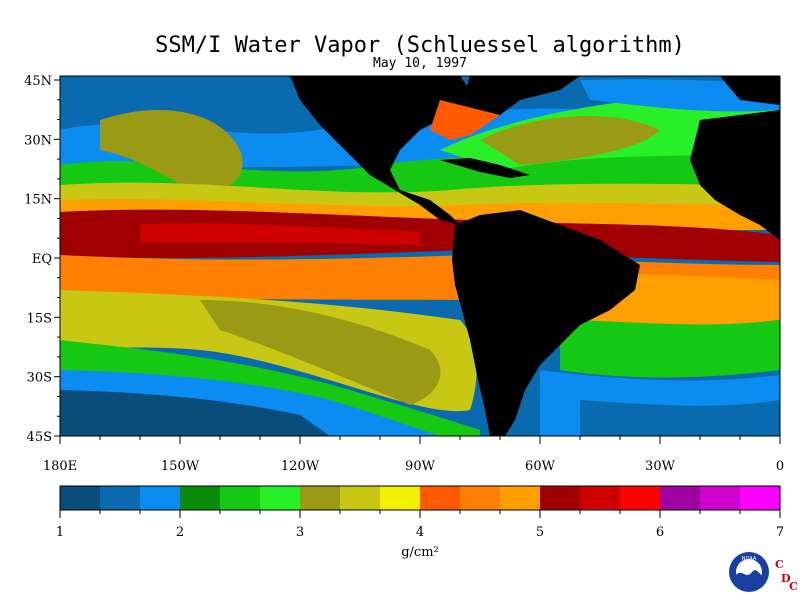 Image resolution: width=800 pixels, height=600 pixels. I want to click on cdc-letter-1: C, so click(779, 564).